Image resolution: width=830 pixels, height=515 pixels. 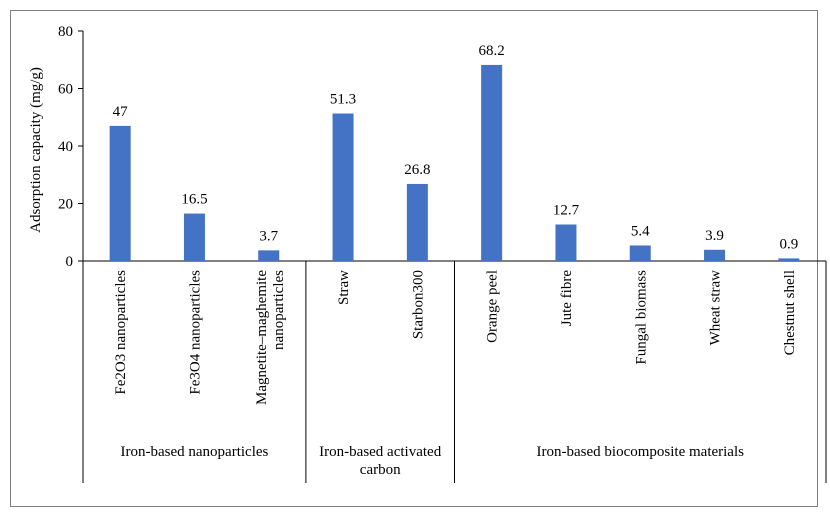 I want to click on group-label: Iron-based activated carbon, so click(x=380, y=461).